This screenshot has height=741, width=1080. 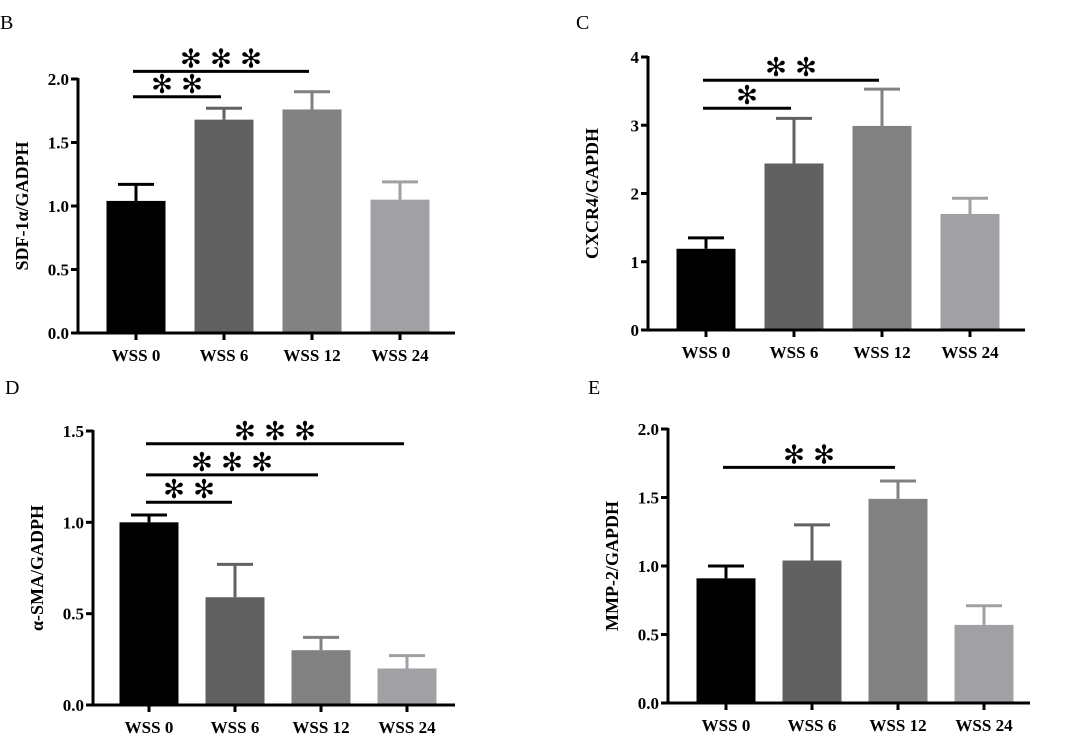 I want to click on y-tick-label: 0, so click(x=635, y=330).